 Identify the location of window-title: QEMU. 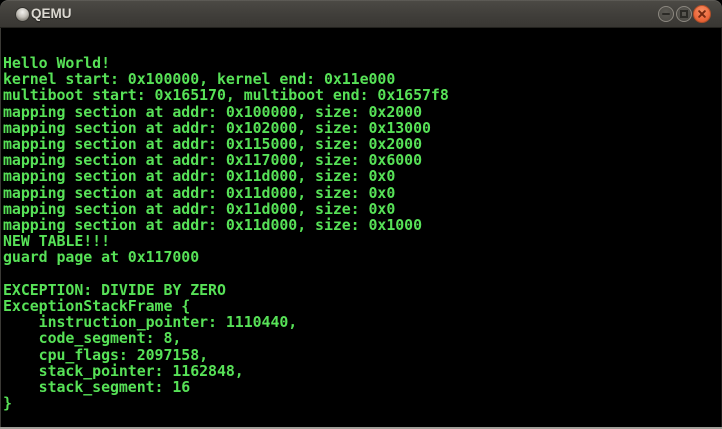
(51, 13).